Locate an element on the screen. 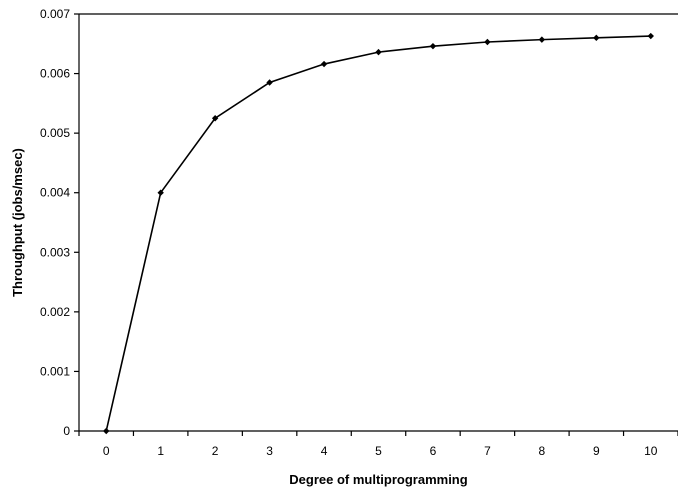  x-tick-label: 3 is located at coordinates (269, 451).